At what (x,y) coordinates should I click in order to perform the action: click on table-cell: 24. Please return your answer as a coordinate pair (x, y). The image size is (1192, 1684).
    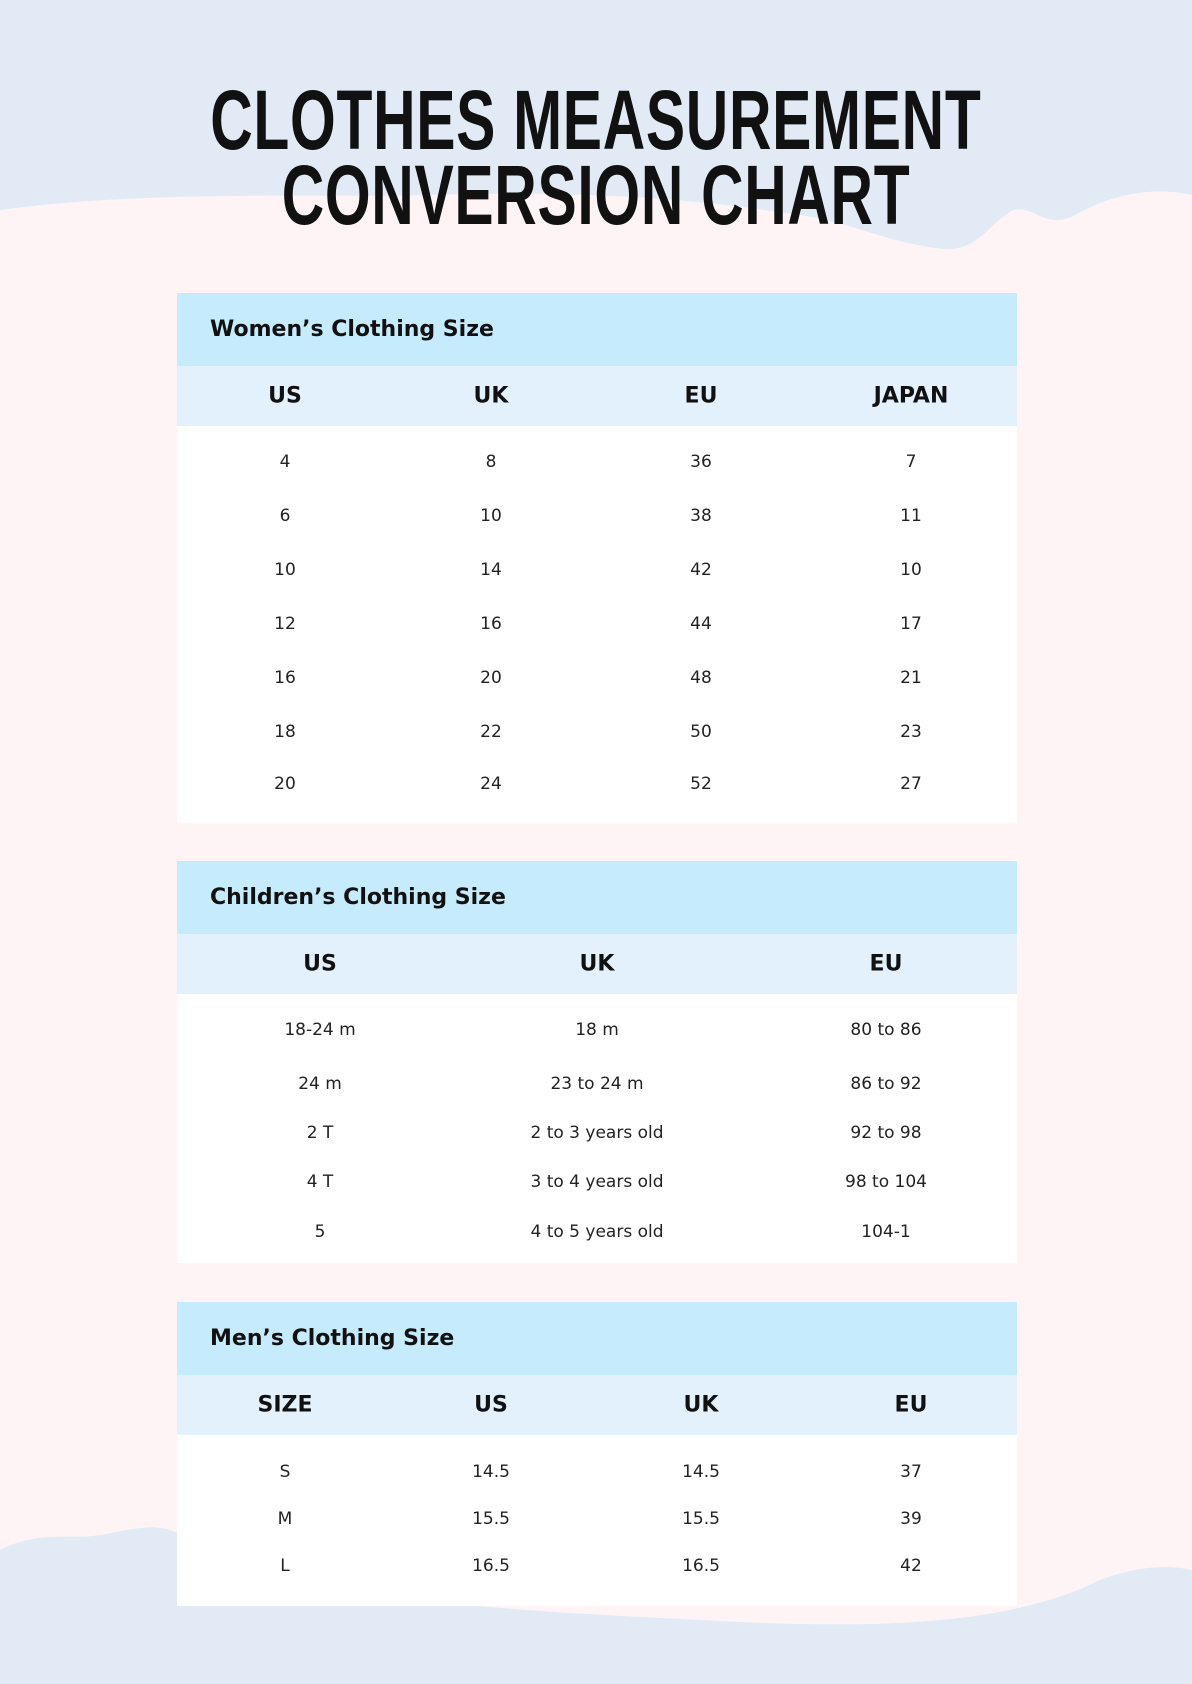
    Looking at the image, I should click on (491, 784).